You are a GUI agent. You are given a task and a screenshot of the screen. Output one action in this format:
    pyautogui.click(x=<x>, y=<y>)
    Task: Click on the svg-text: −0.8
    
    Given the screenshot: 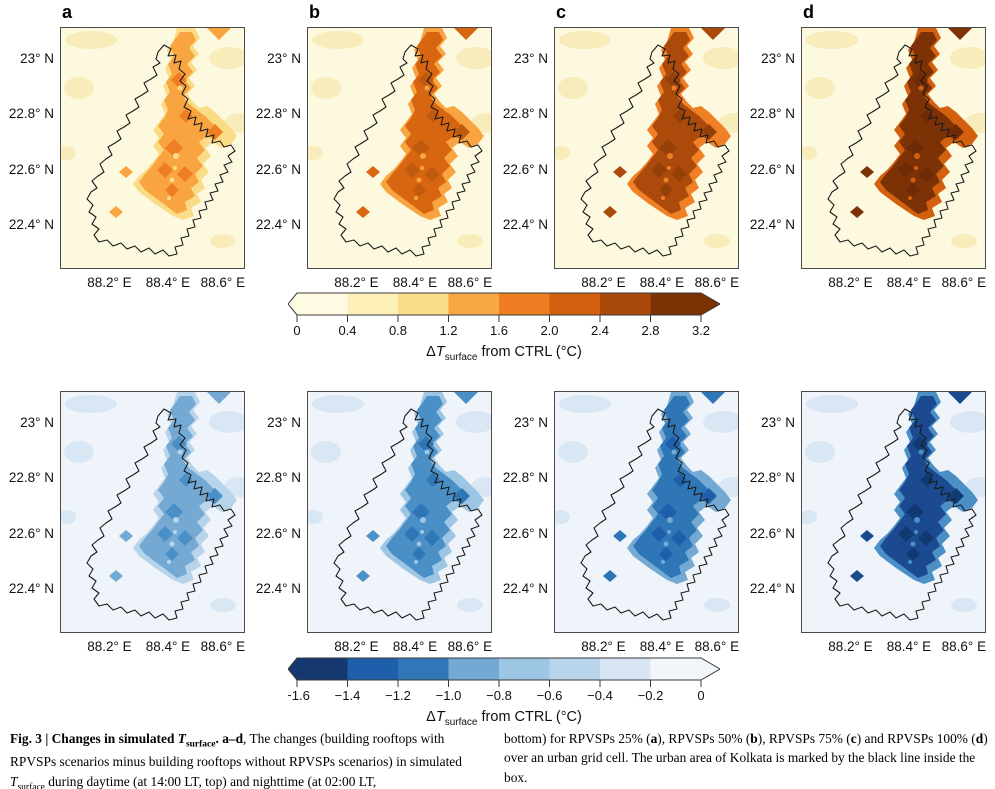 What is the action you would take?
    pyautogui.click(x=499, y=695)
    